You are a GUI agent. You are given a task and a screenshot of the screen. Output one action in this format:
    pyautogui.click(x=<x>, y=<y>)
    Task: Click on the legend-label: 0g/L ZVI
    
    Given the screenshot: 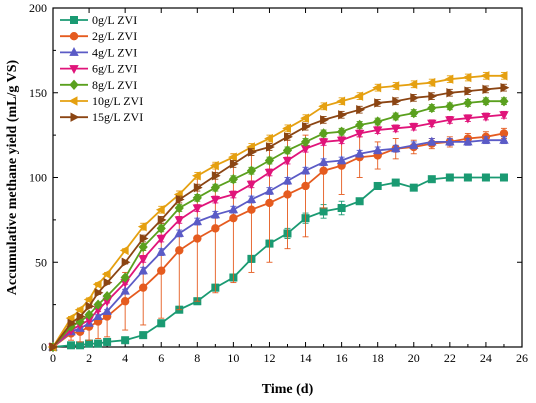 What is the action you would take?
    pyautogui.click(x=114, y=20)
    